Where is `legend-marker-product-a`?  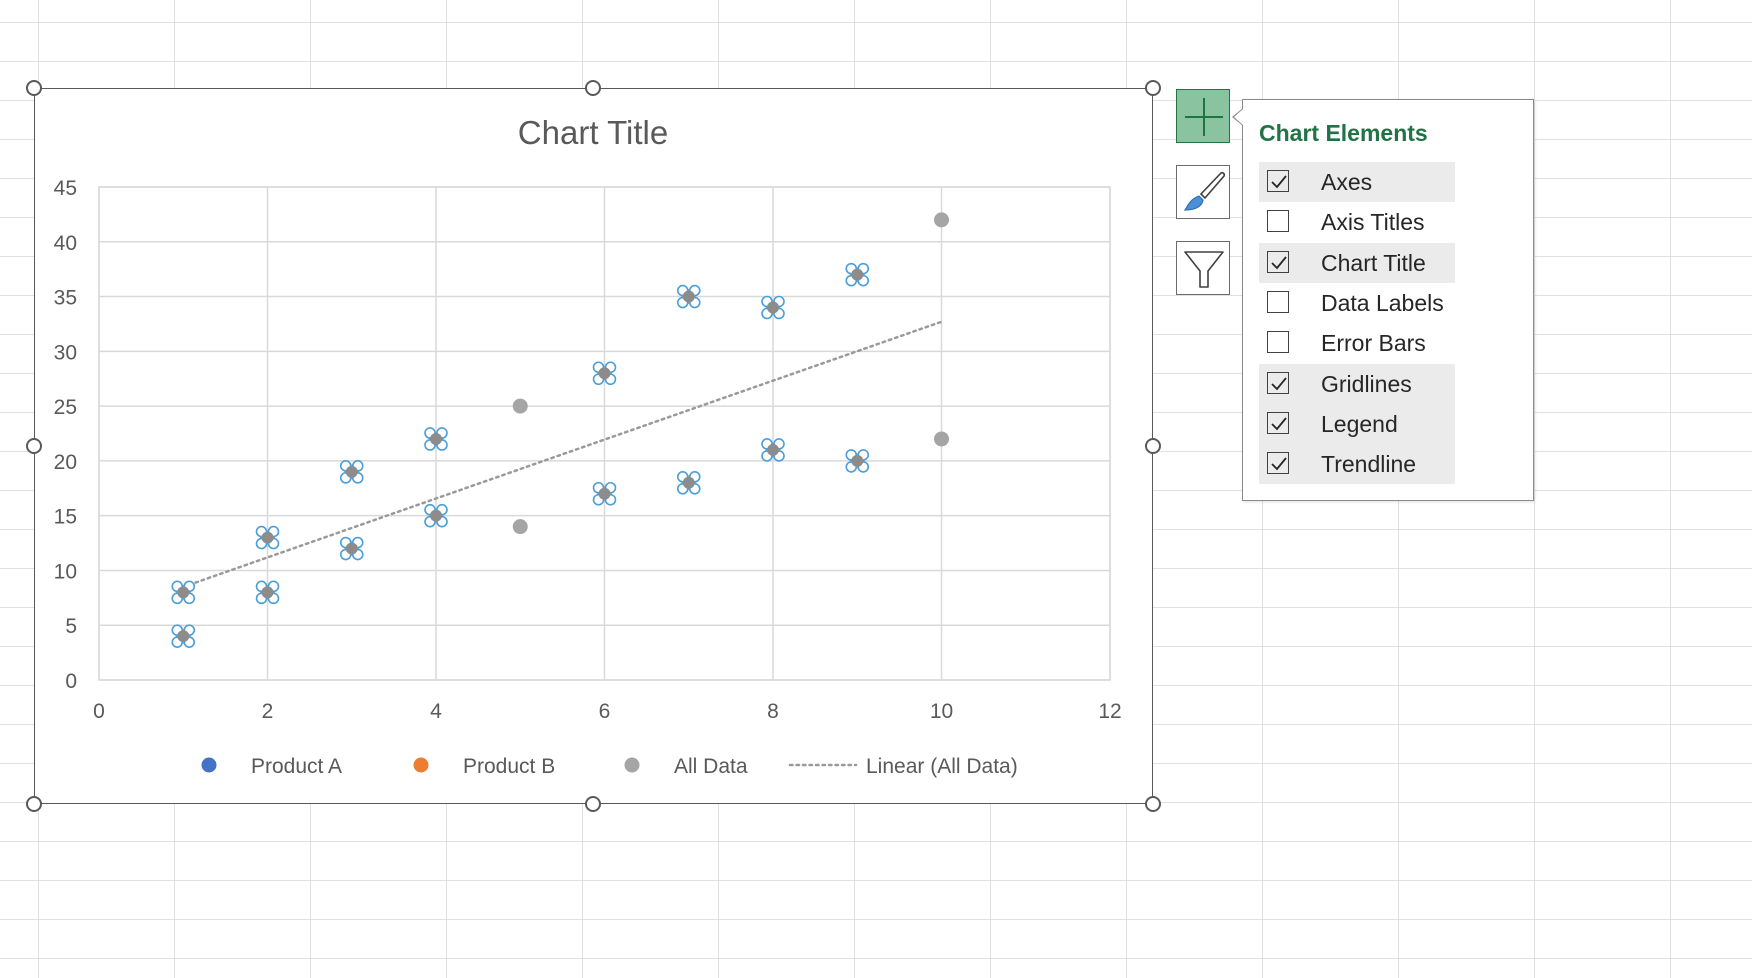
legend-marker-product-a is located at coordinates (209, 765).